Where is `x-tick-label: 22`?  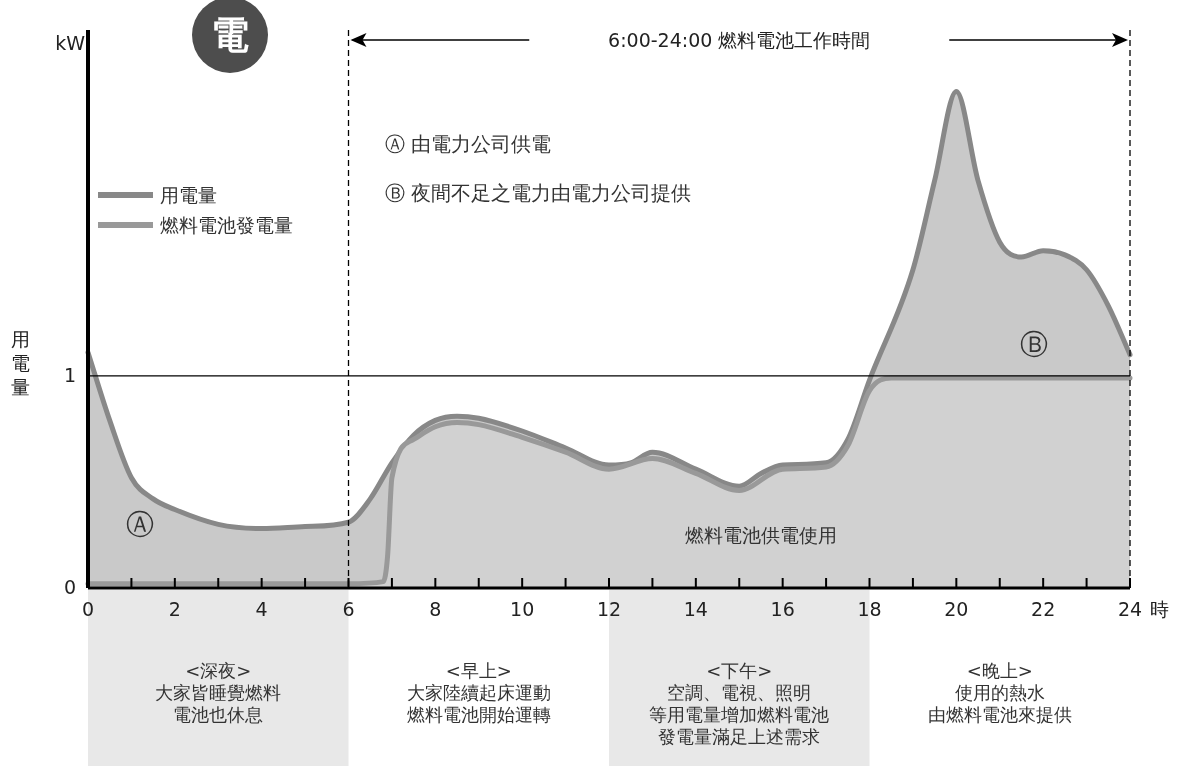 x-tick-label: 22 is located at coordinates (1043, 609).